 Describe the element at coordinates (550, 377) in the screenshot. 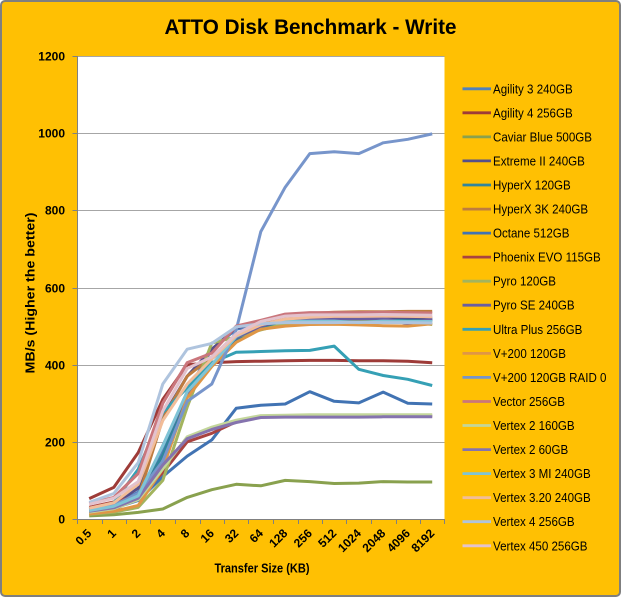

I see `svg-text: V+200 120GB RAID 0` at that location.